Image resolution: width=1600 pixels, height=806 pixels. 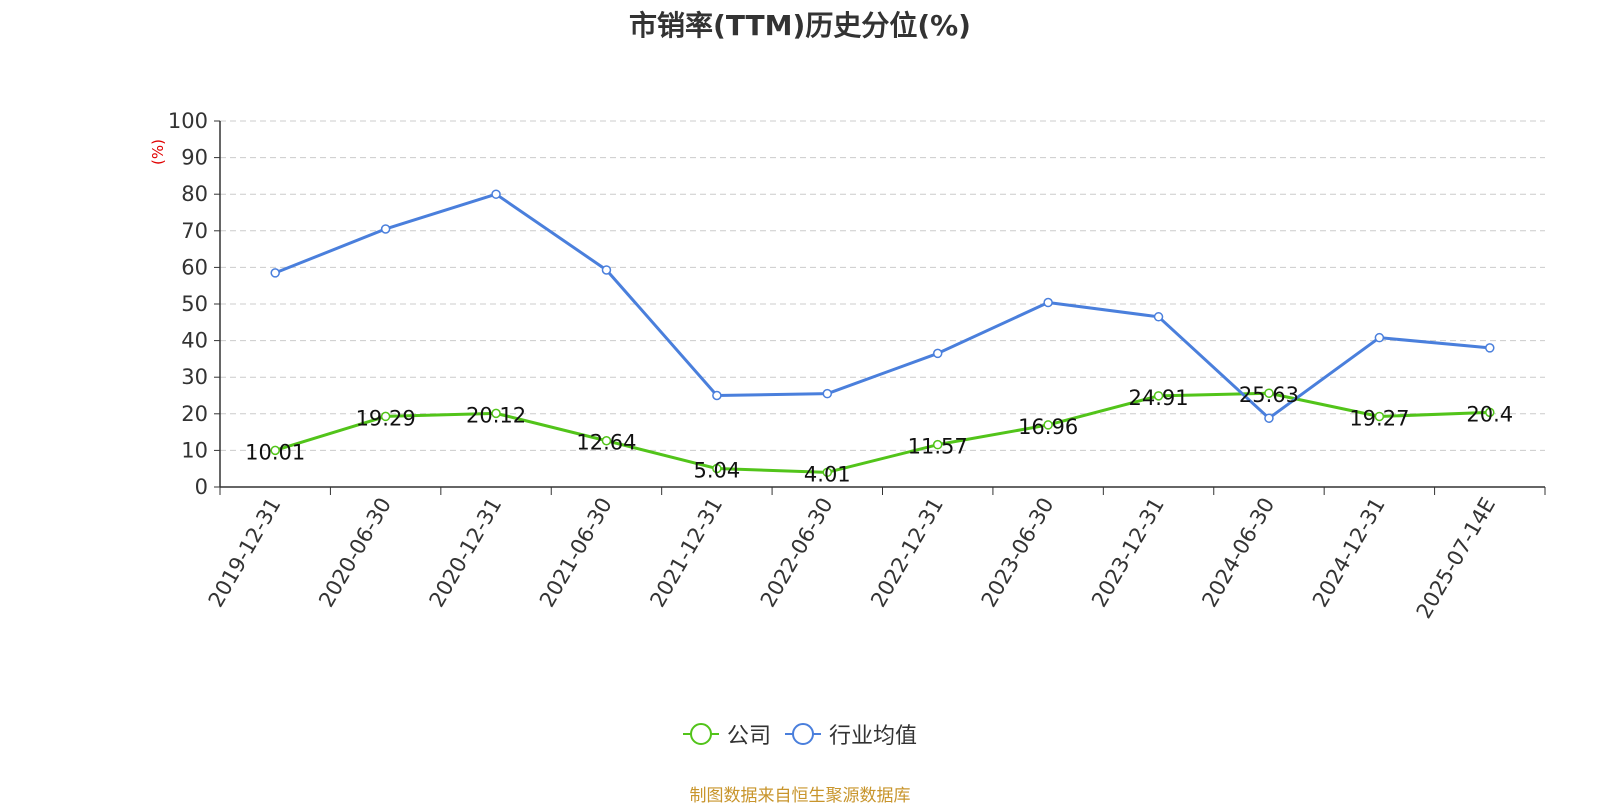 What do you see at coordinates (700, 734) in the screenshot?
I see `legend-company-icon` at bounding box center [700, 734].